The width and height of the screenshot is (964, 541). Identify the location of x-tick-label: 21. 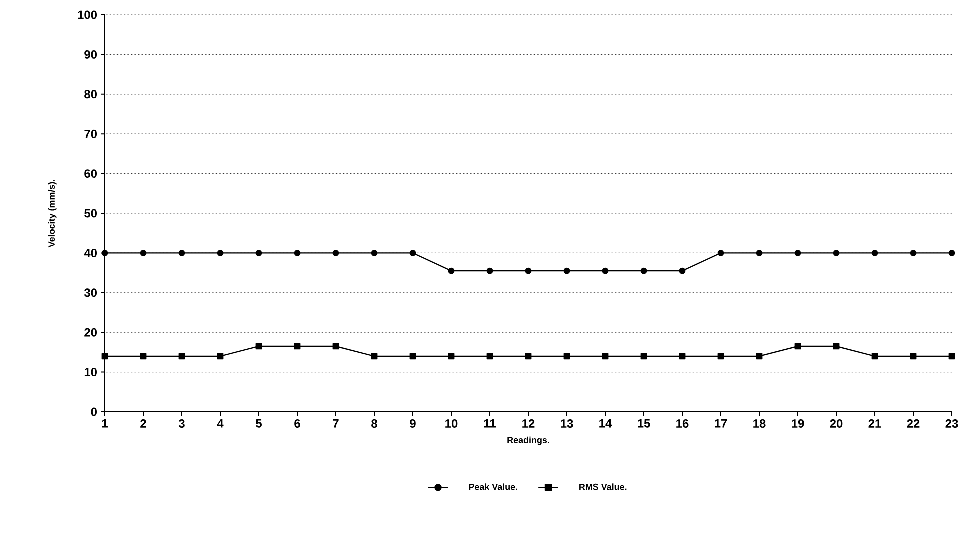
(875, 424).